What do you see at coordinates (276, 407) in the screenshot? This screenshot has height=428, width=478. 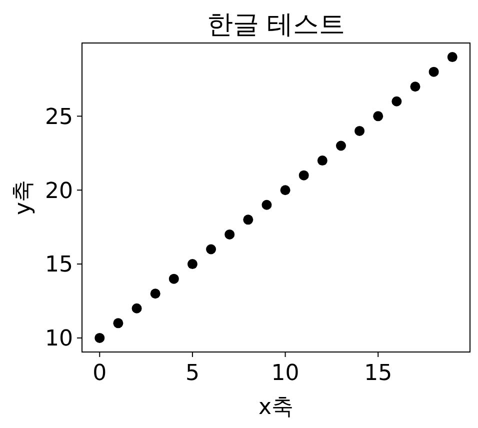 I see `x-axis-title: x축` at bounding box center [276, 407].